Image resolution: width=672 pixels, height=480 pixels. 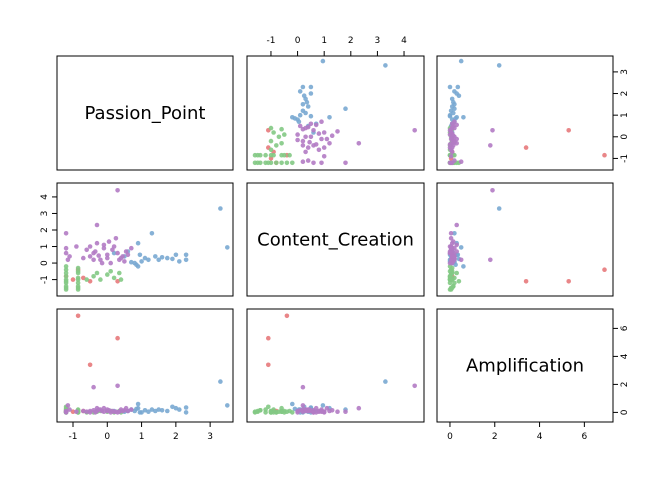 What do you see at coordinates (525, 239) in the screenshot?
I see `panel-Content_Creation-vs-Amplification` at bounding box center [525, 239].